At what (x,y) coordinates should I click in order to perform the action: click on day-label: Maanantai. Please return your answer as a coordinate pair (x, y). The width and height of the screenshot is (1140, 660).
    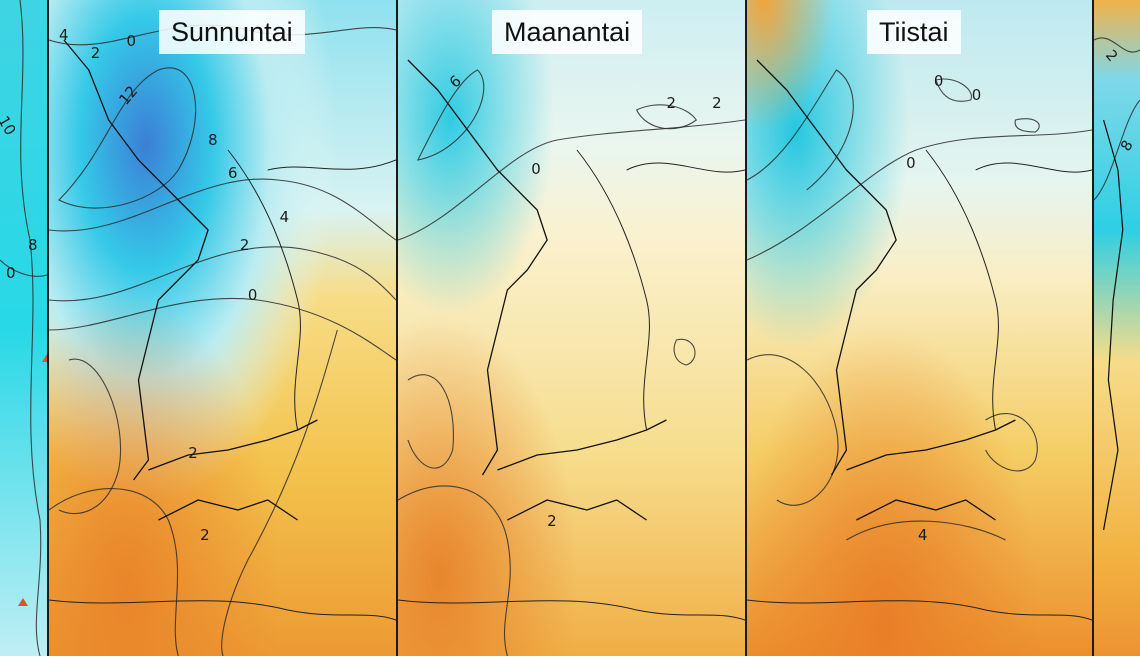
    Looking at the image, I should click on (567, 32).